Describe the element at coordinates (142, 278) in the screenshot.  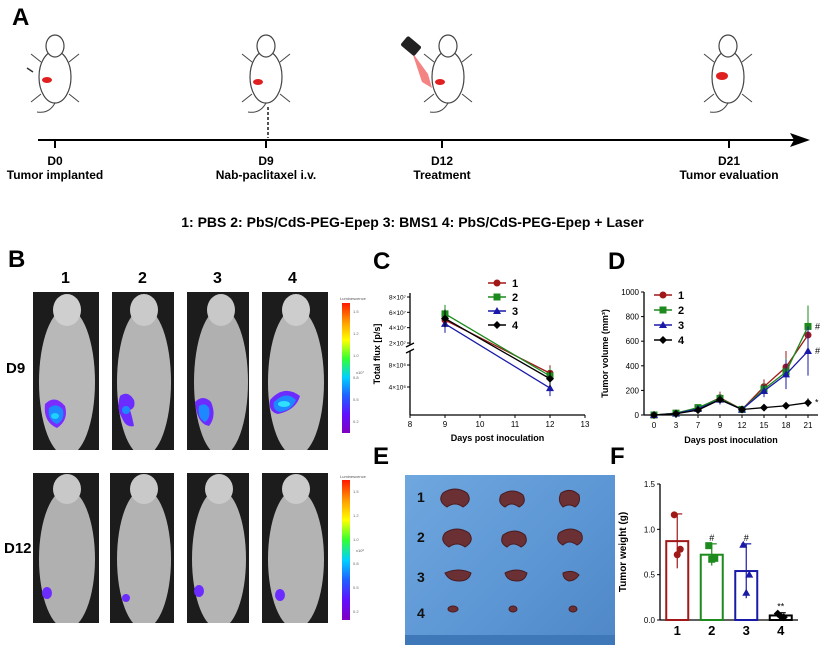
I see `imaging-col-2: 2` at that location.